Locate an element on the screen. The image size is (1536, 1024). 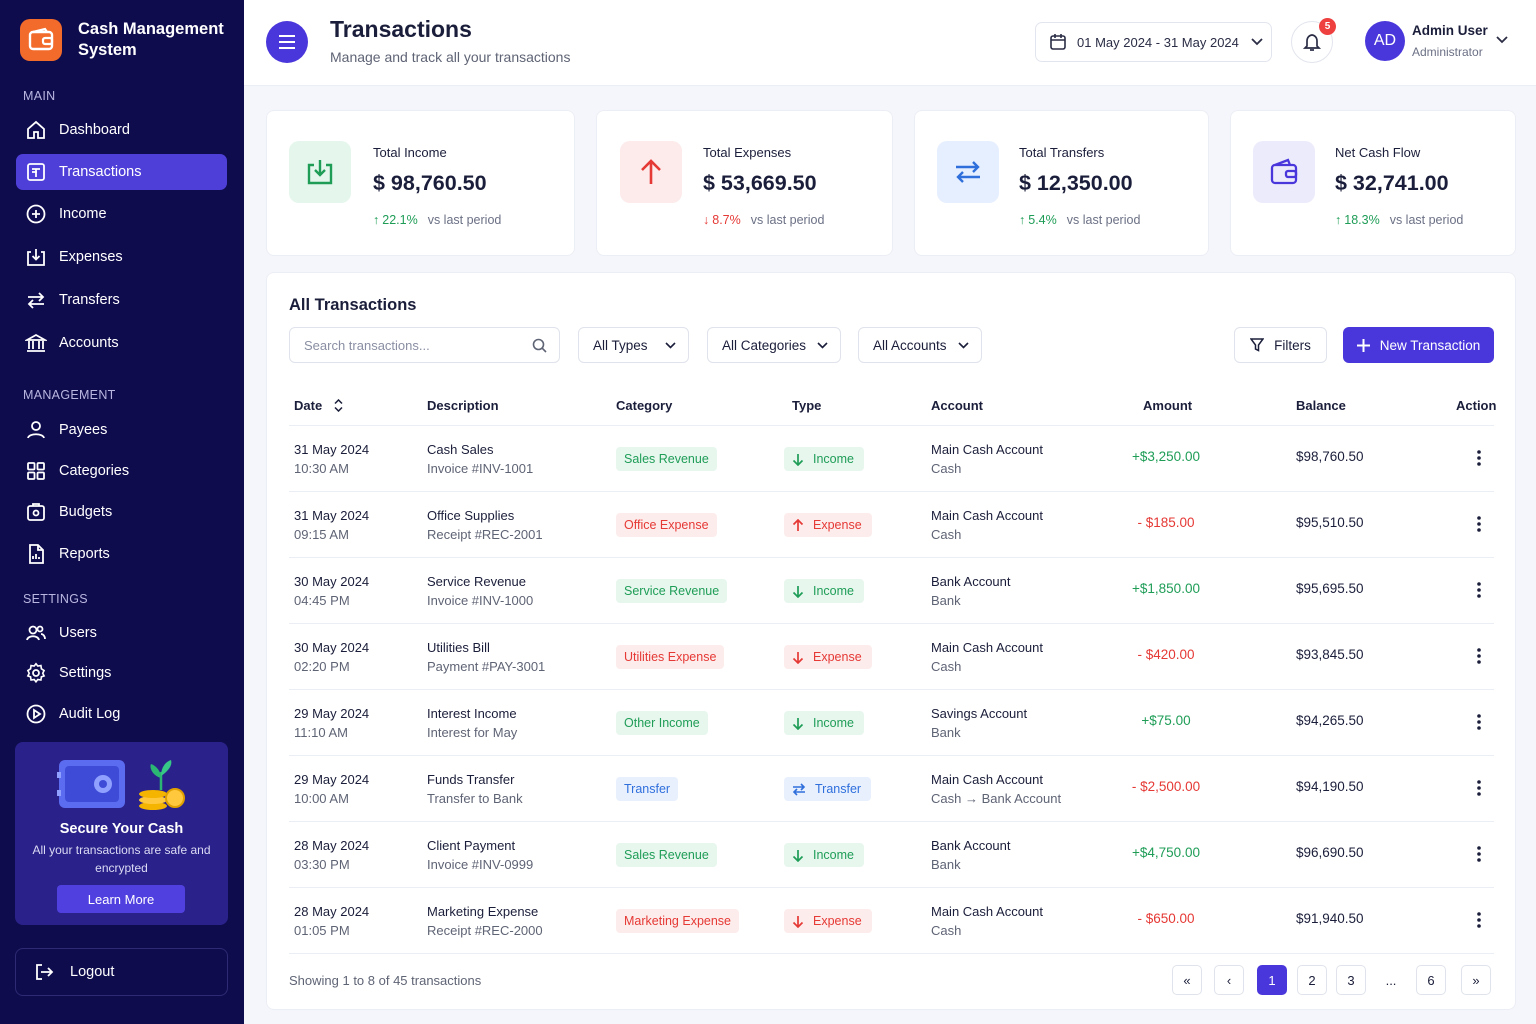
sidebar-item-accounts: Accounts is located at coordinates (121, 343).